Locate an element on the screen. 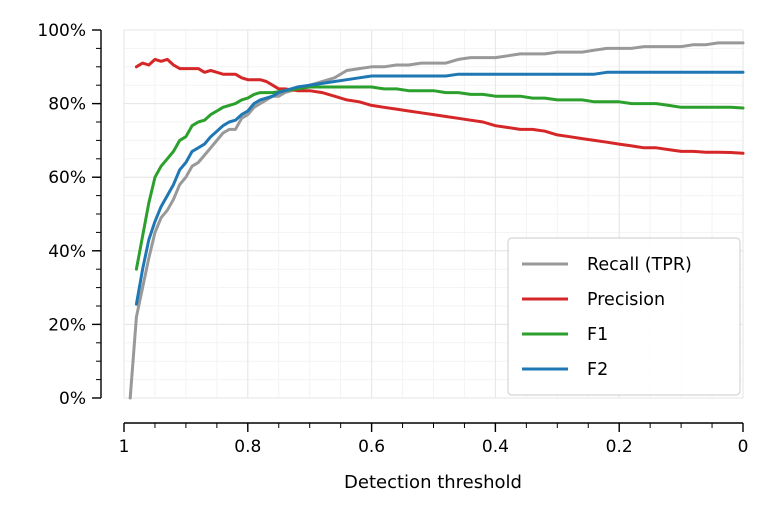 The width and height of the screenshot is (770, 514). y-tick-label: 0% is located at coordinates (72, 399).